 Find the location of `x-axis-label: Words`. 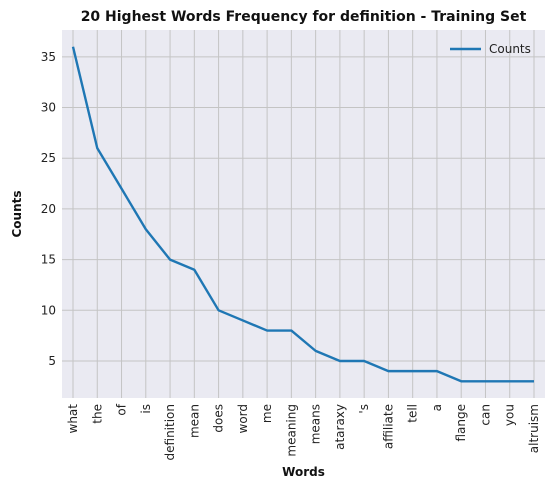

x-axis-label: Words is located at coordinates (303, 472).